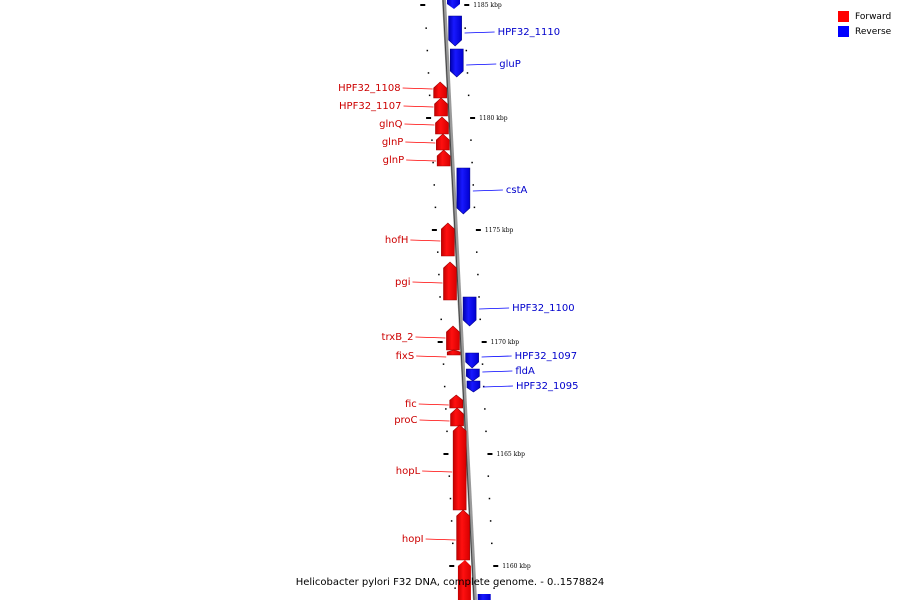 The image size is (900, 604). I want to click on gene-arrow-flda, so click(473, 375).